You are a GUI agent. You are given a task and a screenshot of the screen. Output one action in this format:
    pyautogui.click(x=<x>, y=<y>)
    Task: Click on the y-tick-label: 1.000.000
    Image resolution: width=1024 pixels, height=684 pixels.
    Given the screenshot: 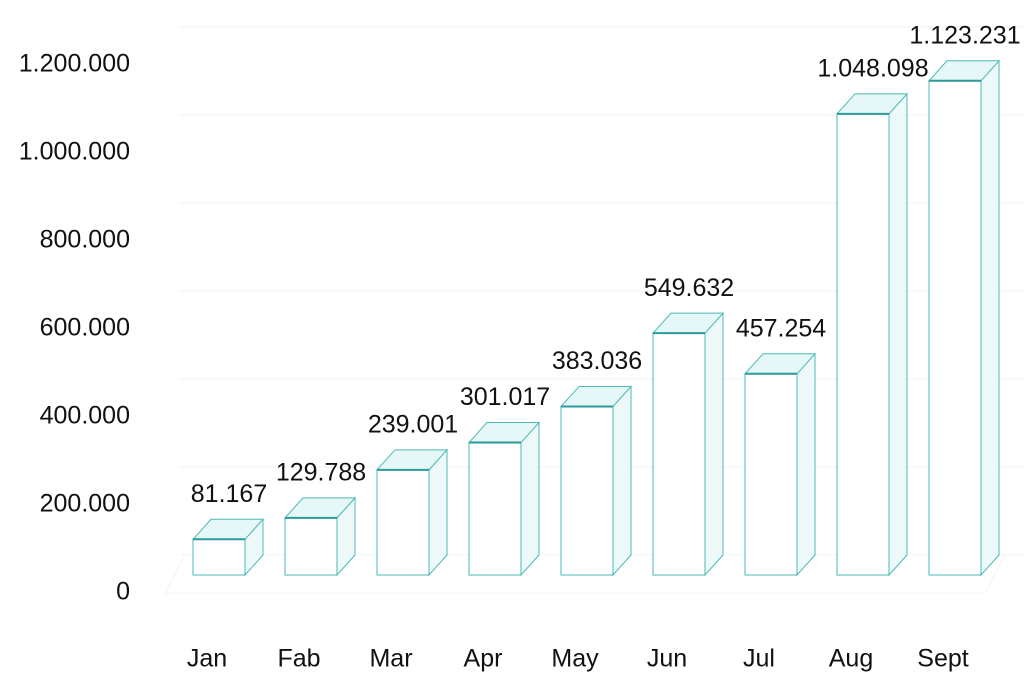 What is the action you would take?
    pyautogui.click(x=74, y=152)
    